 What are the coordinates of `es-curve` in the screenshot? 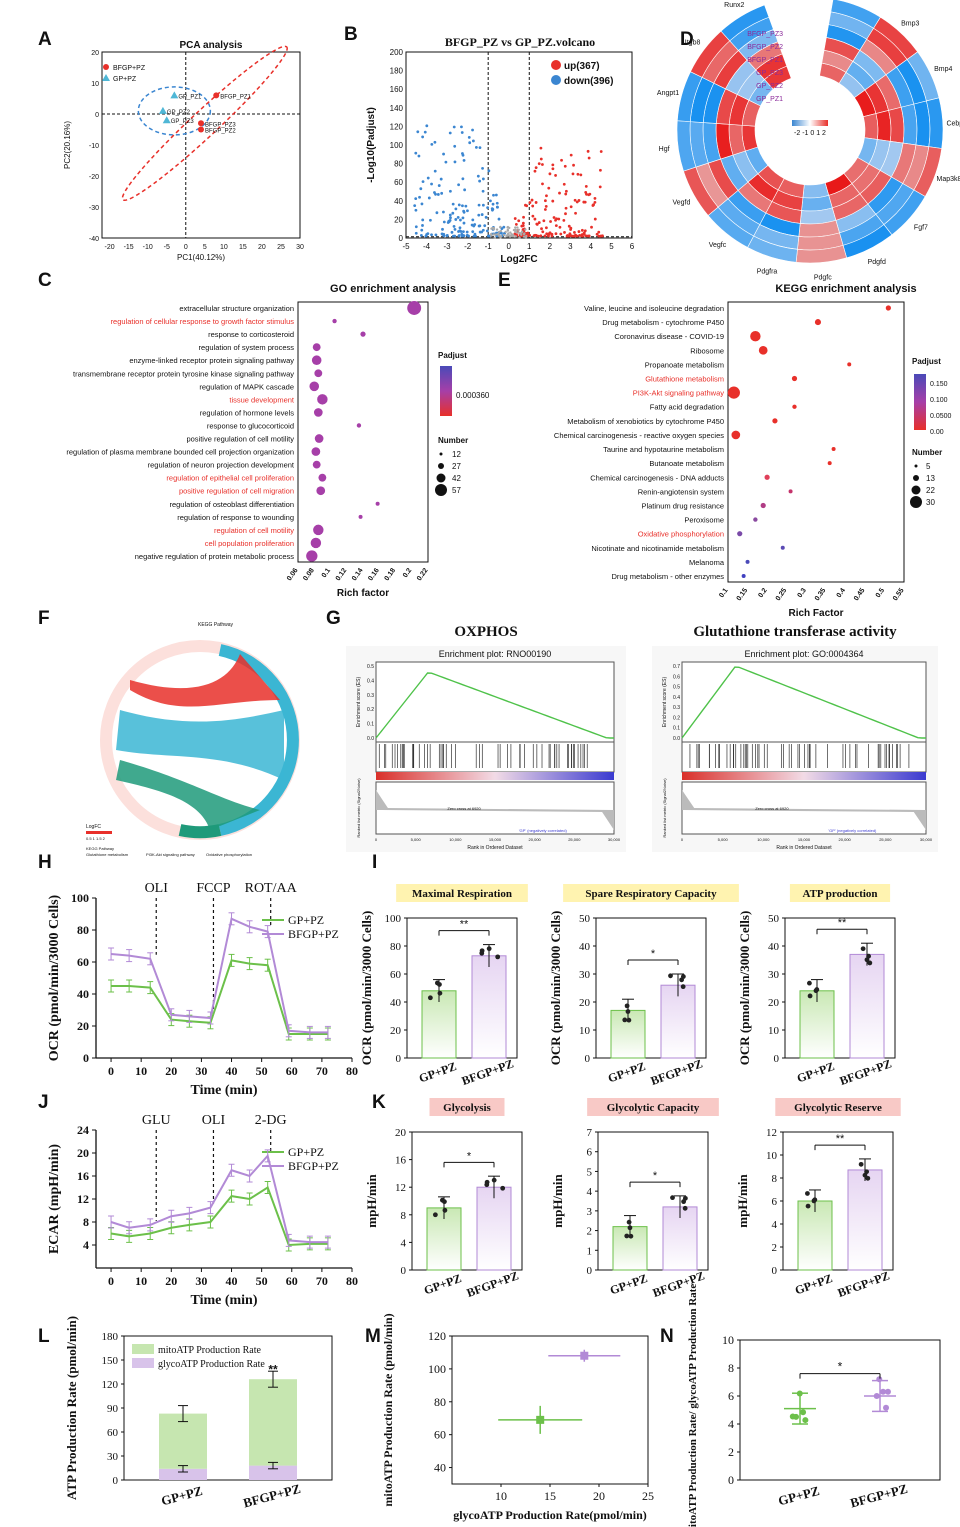 It's located at (803, 702).